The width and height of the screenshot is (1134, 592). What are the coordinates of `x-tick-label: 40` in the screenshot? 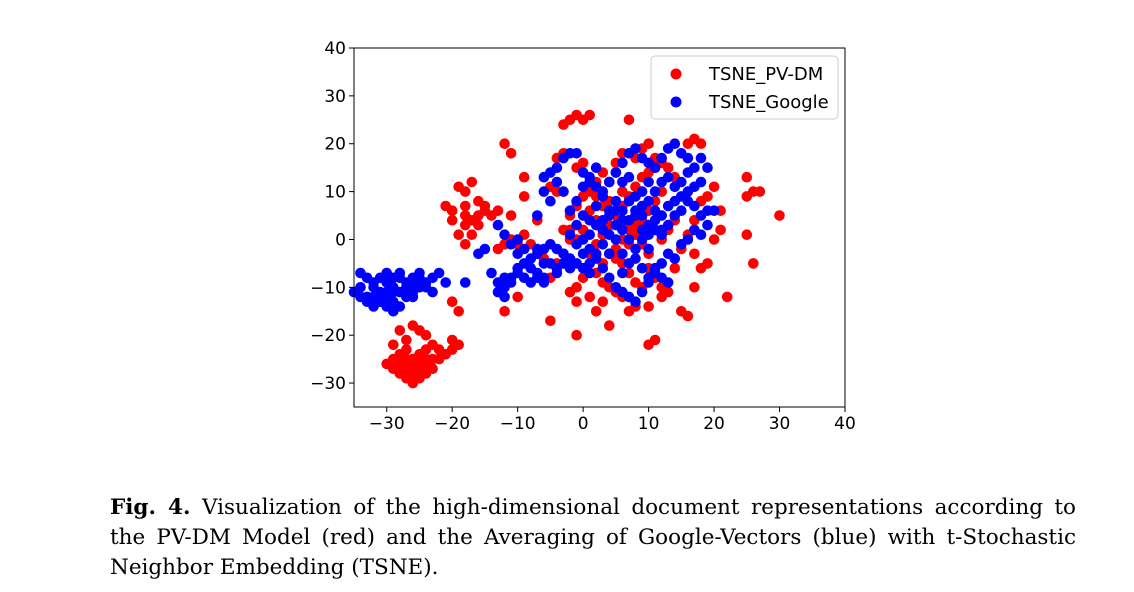 It's located at (845, 424).